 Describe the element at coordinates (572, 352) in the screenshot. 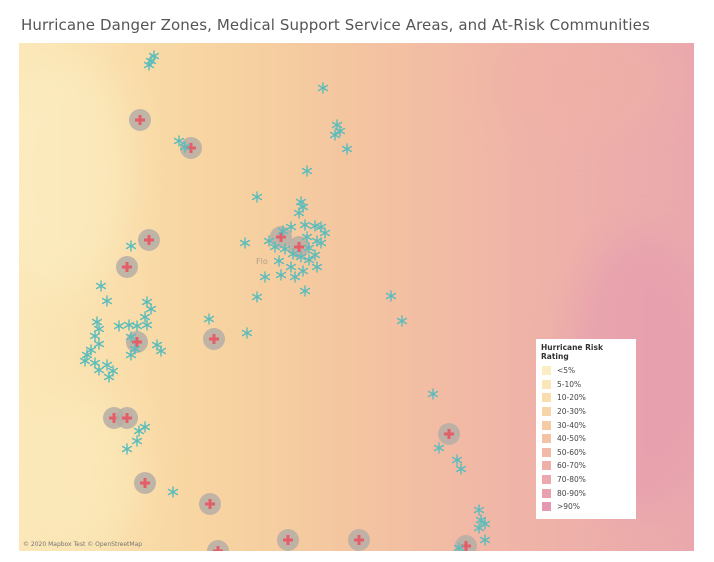

I see `legend-title: Hurricane Risk Rating` at that location.